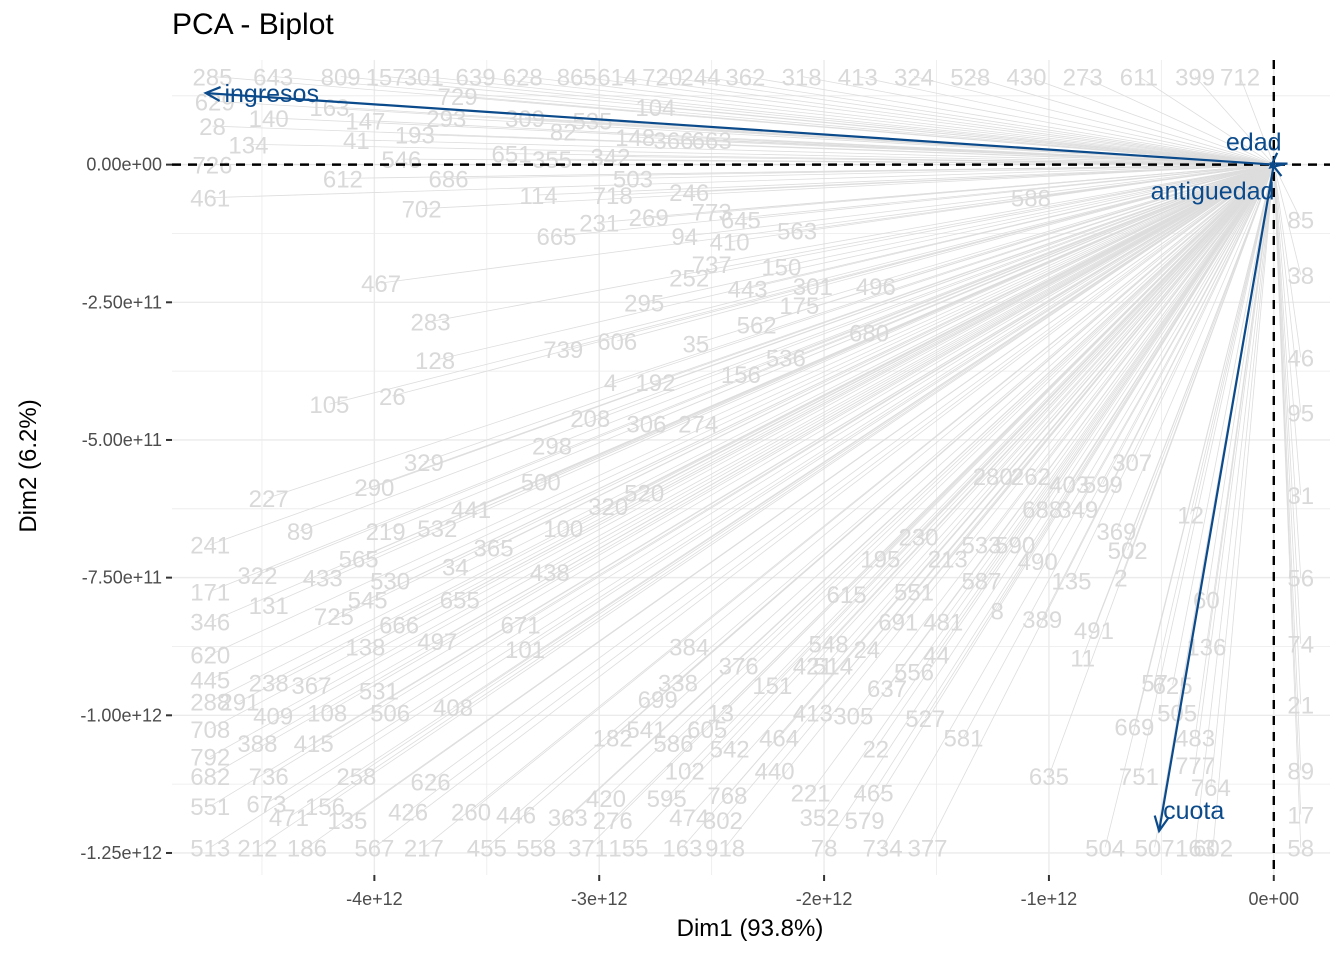 Image resolution: width=1344 pixels, height=960 pixels. What do you see at coordinates (875, 749) in the screenshot?
I see `point-label: 22` at bounding box center [875, 749].